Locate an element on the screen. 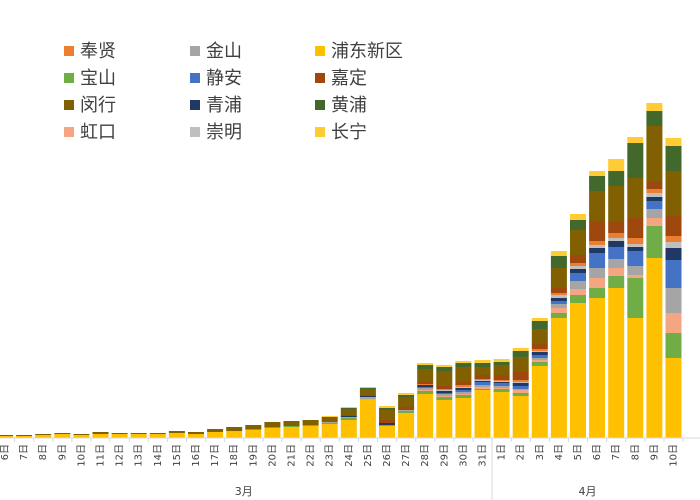 This screenshot has width=700, height=500. x-tick-label: 20日 is located at coordinates (272, 455).